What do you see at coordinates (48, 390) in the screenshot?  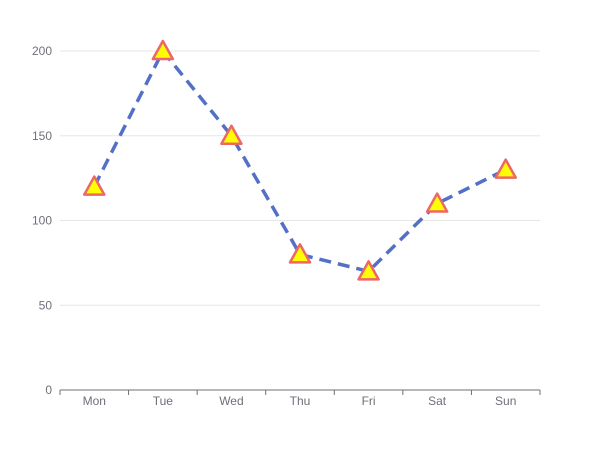 I see `y-tick-label: 0` at bounding box center [48, 390].